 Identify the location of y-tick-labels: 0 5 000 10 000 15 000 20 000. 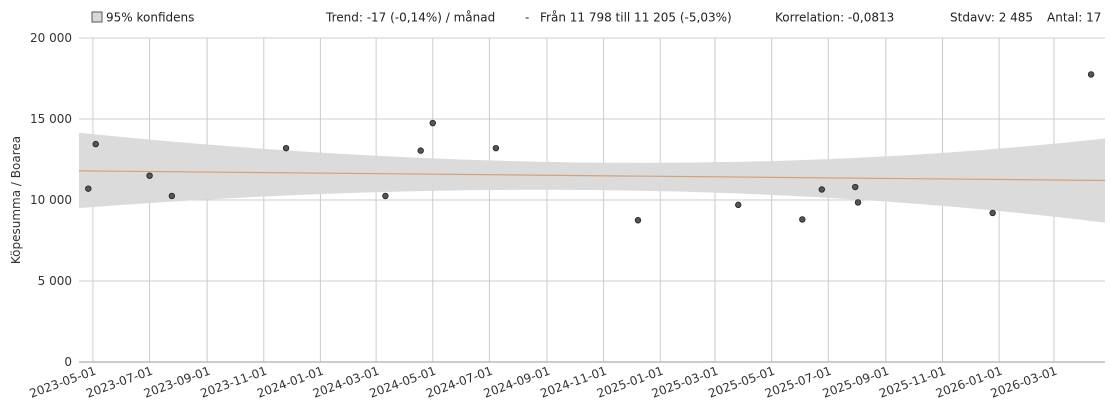
(51, 200).